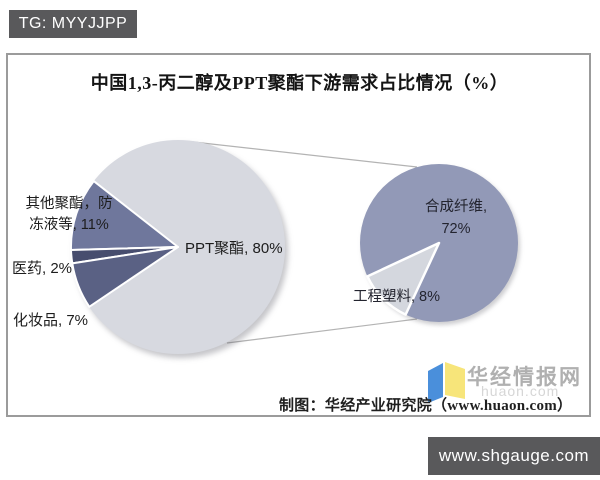  Describe the element at coordinates (42, 268) in the screenshot. I see `label-pharma: 医药, 2%` at that location.